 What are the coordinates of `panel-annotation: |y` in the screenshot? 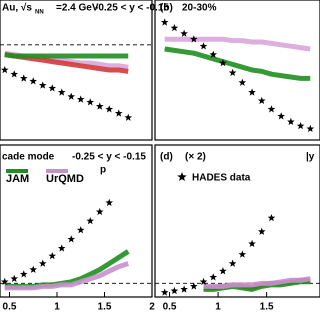 It's located at (310, 157).